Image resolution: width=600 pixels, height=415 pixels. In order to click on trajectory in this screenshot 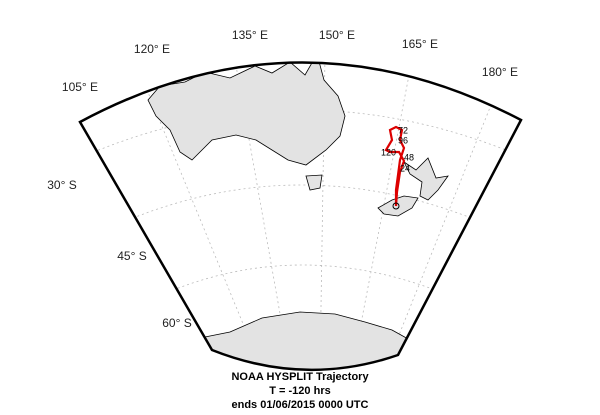, I will do `click(395, 166)`.